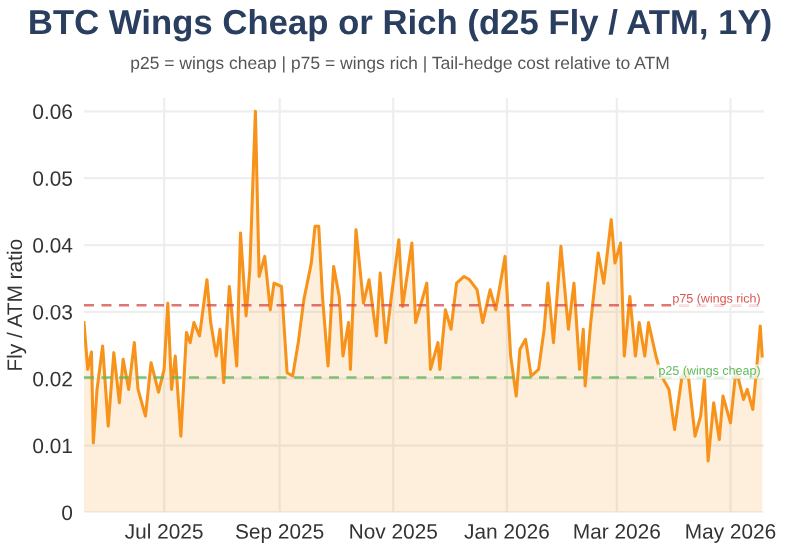 The width and height of the screenshot is (800, 560). I want to click on x-tick-label: Nov 2025, so click(393, 531).